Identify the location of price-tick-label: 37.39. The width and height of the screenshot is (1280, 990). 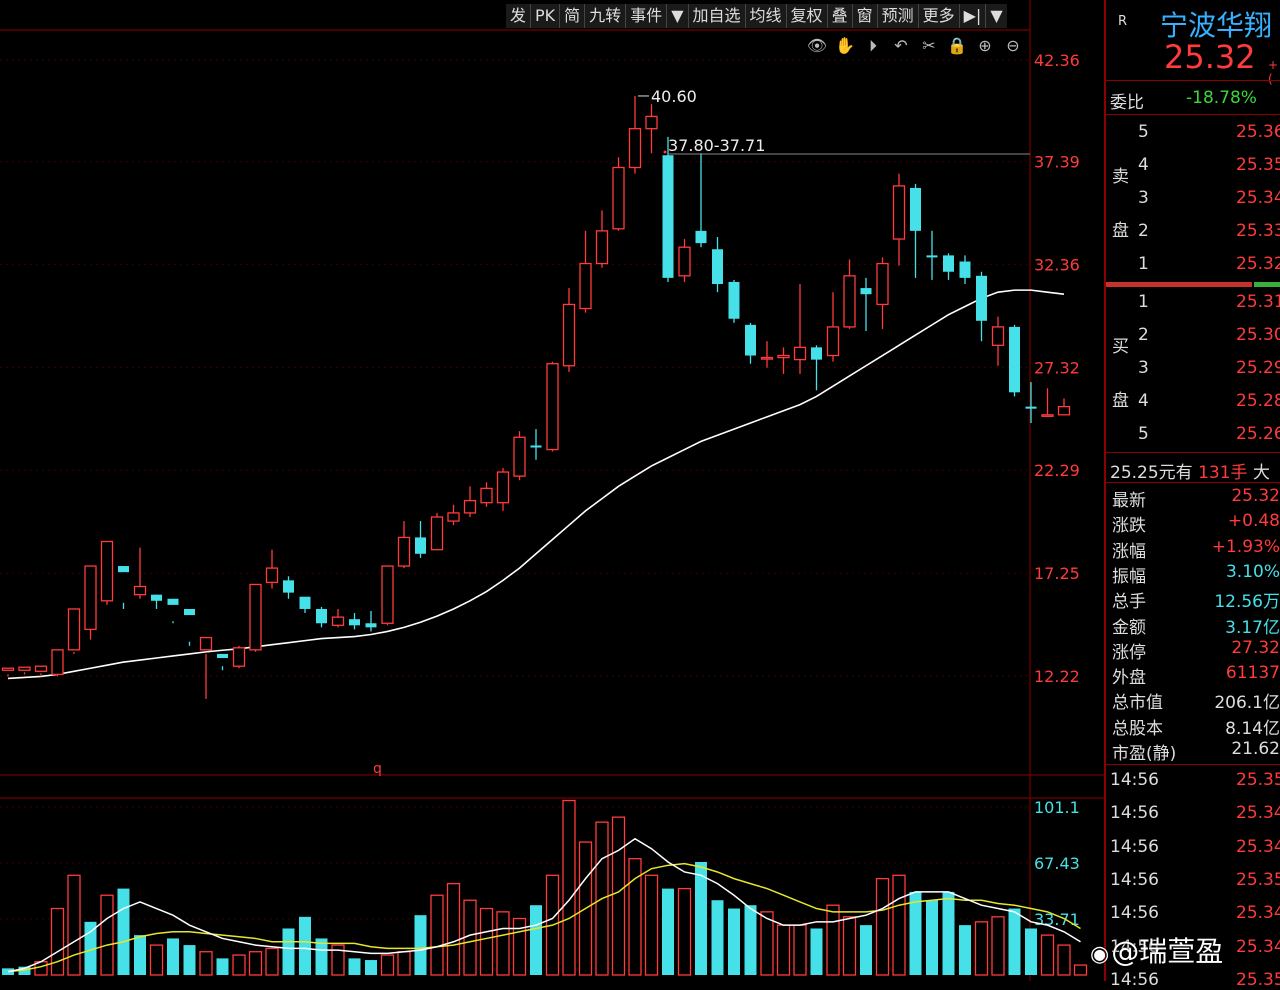
(1057, 162).